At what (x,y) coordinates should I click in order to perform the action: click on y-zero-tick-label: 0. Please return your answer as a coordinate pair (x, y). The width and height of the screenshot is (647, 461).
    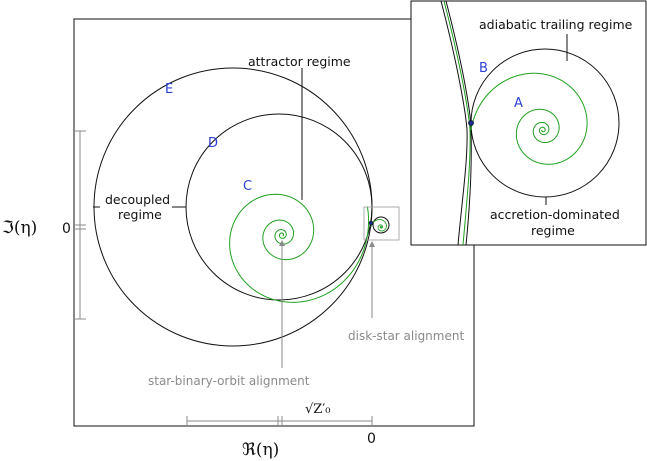
    Looking at the image, I should click on (66, 229).